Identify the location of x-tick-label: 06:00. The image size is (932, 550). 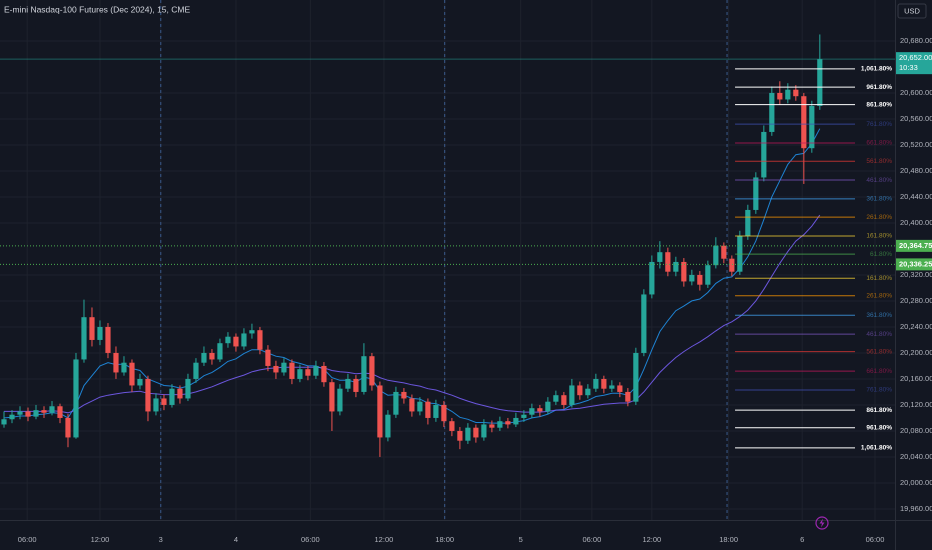
(875, 539).